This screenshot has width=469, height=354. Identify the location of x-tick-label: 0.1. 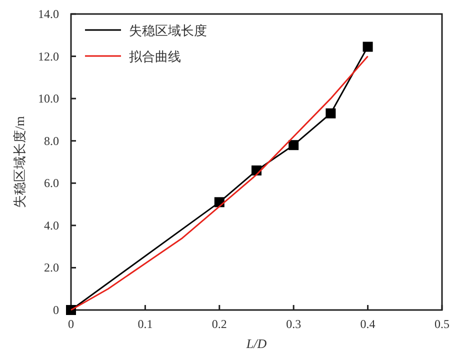
(145, 324).